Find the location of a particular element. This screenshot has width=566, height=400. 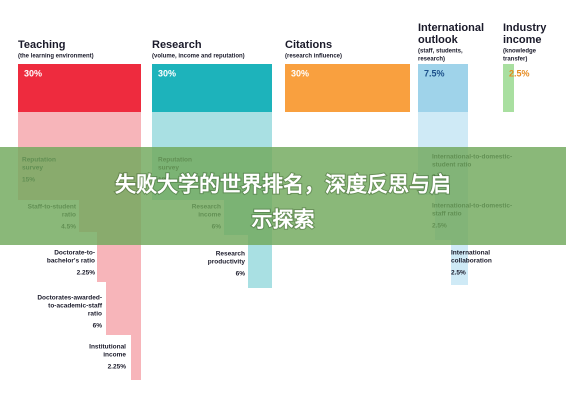

item-label: bachelor's ratio is located at coordinates (71, 261).